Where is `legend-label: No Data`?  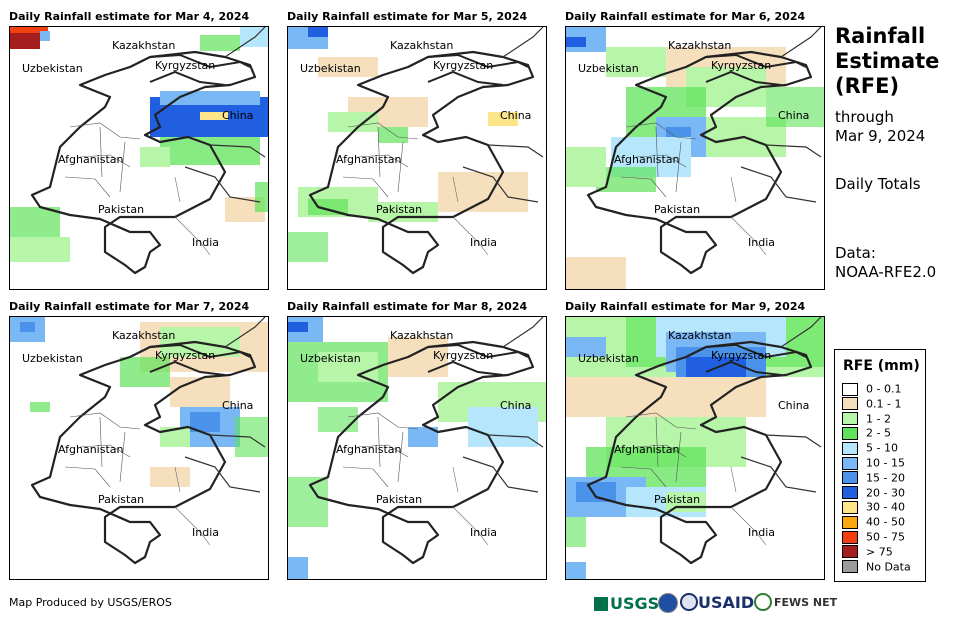 legend-label: No Data is located at coordinates (888, 567).